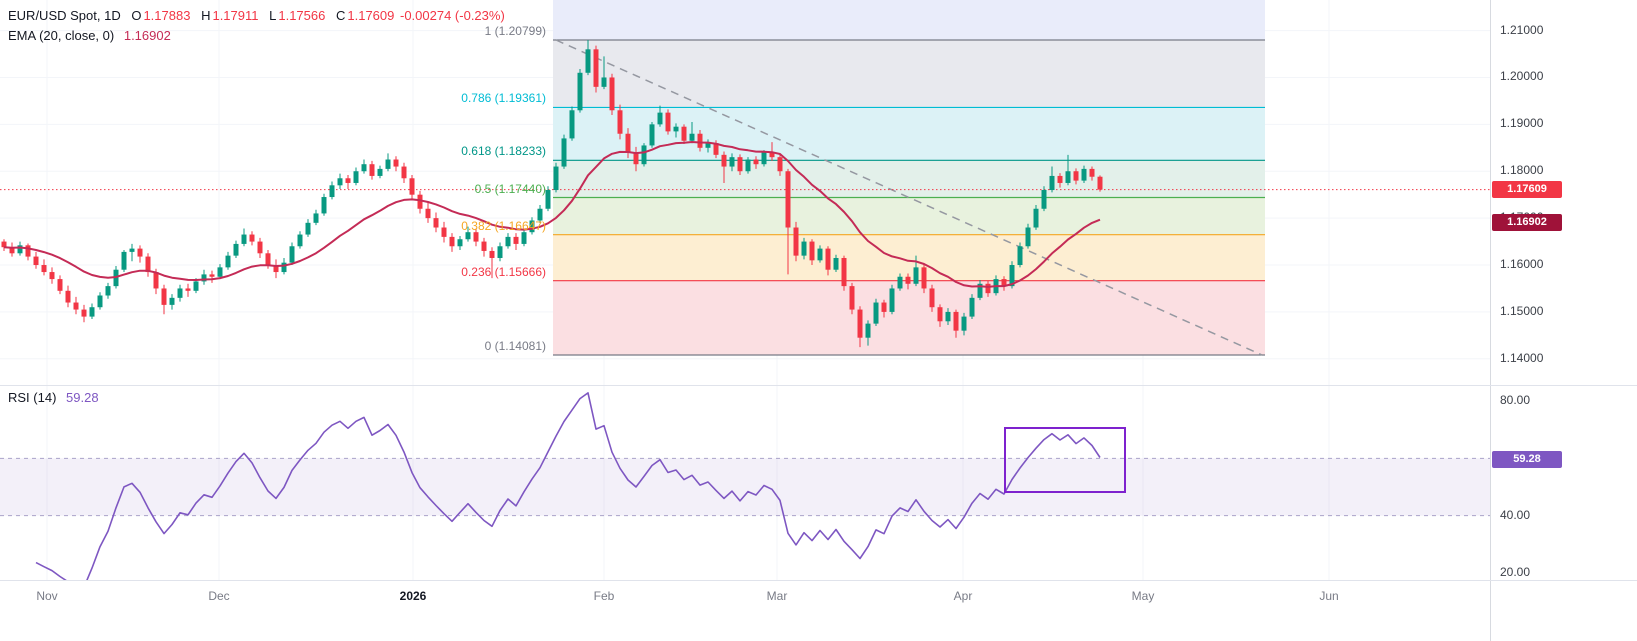 The width and height of the screenshot is (1637, 641). I want to click on rsi-axis-tick: 40.00, so click(1515, 514).